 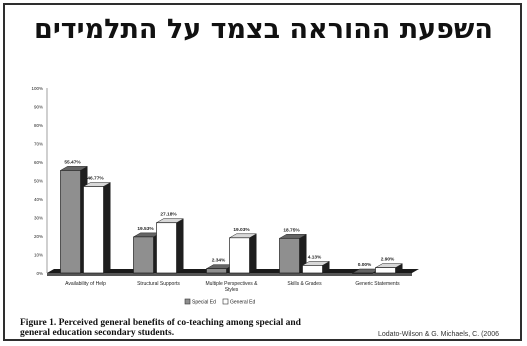 What do you see at coordinates (38, 236) in the screenshot?
I see `y-tick-label: 20%` at bounding box center [38, 236].